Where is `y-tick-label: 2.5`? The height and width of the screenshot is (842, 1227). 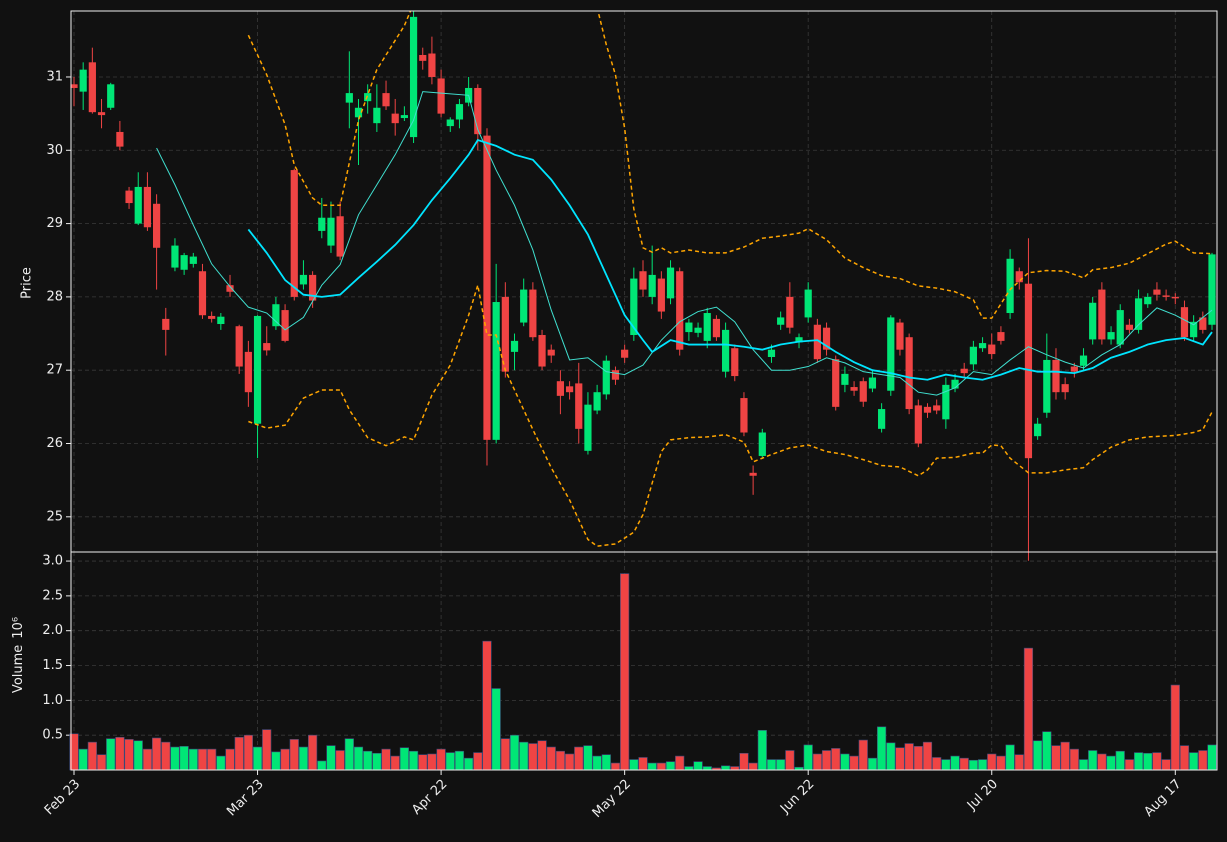 y-tick-label: 2.5 is located at coordinates (52, 595).